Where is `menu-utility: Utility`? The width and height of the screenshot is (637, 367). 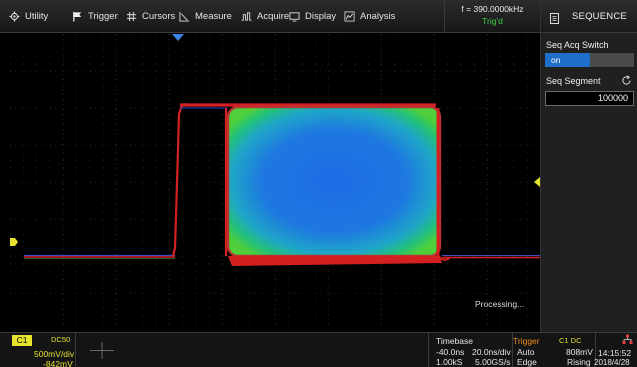 menu-utility: Utility is located at coordinates (28, 16).